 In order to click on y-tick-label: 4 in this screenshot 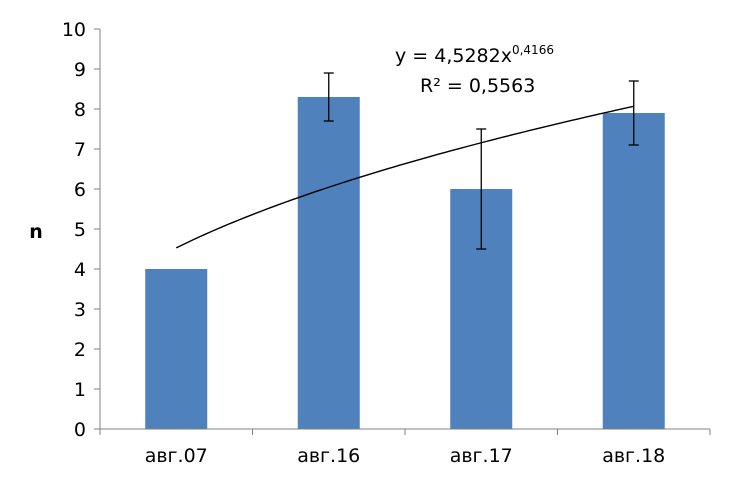, I will do `click(80, 270)`.